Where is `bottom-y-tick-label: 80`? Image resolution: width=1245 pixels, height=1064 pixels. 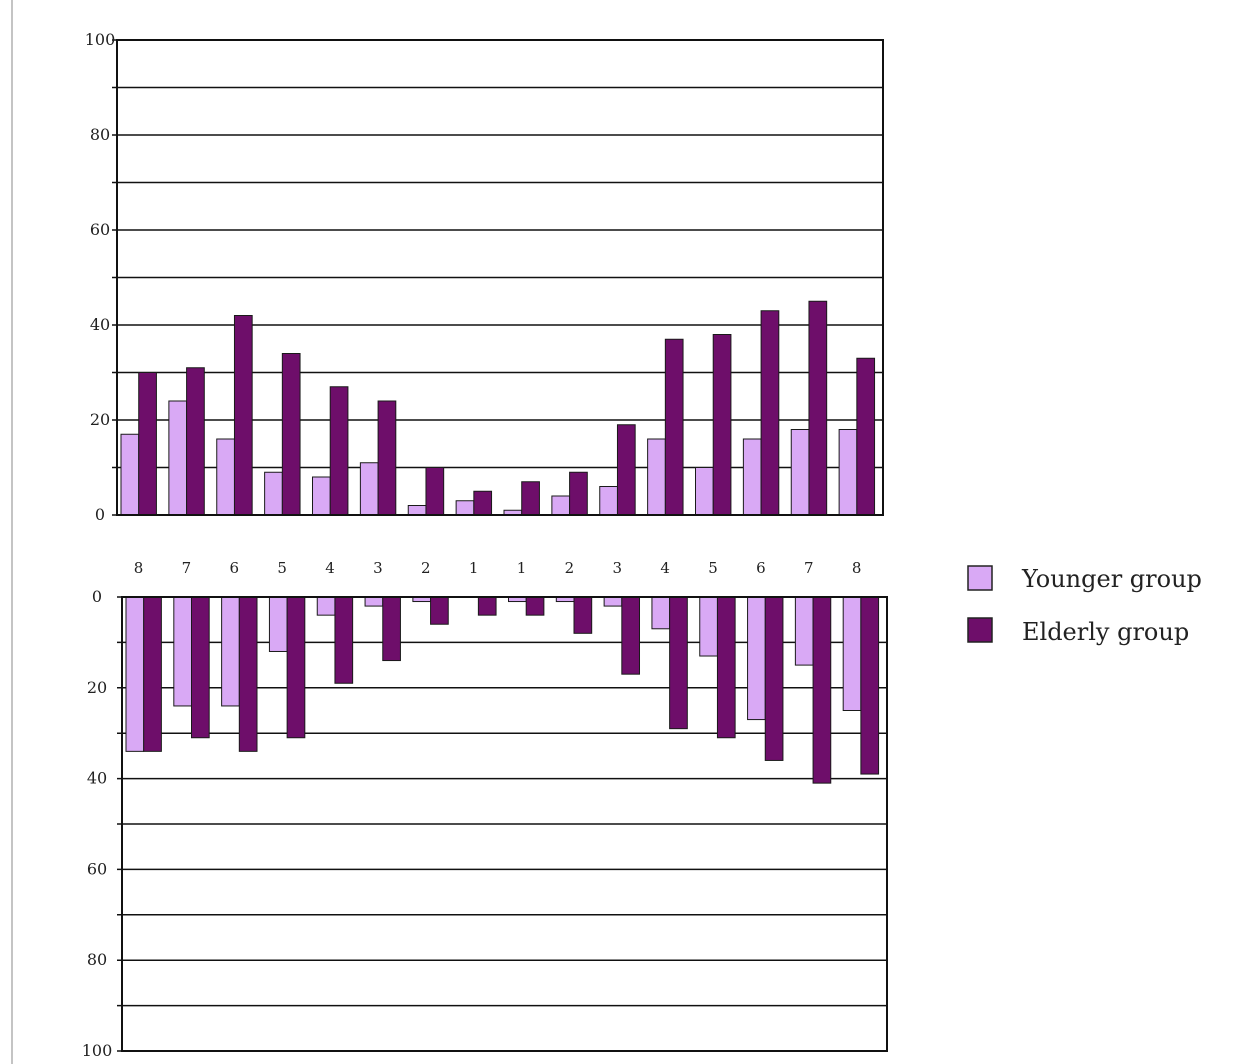
bottom-y-tick-label: 80 is located at coordinates (97, 959).